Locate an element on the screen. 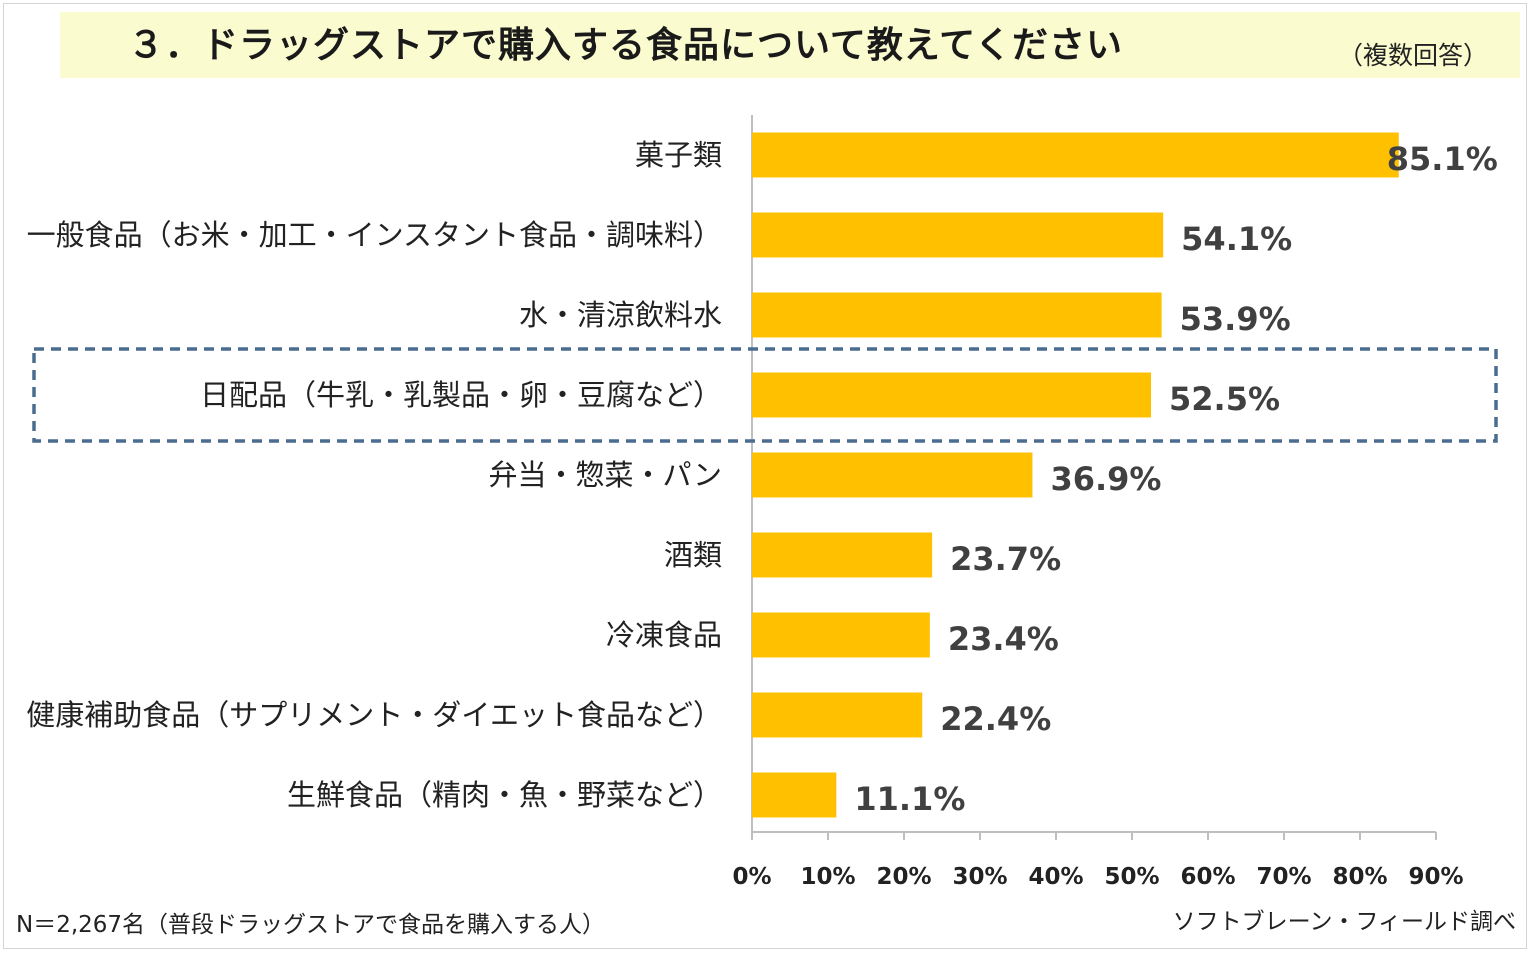  x-tick-label-8: 80% is located at coordinates (1359, 877).